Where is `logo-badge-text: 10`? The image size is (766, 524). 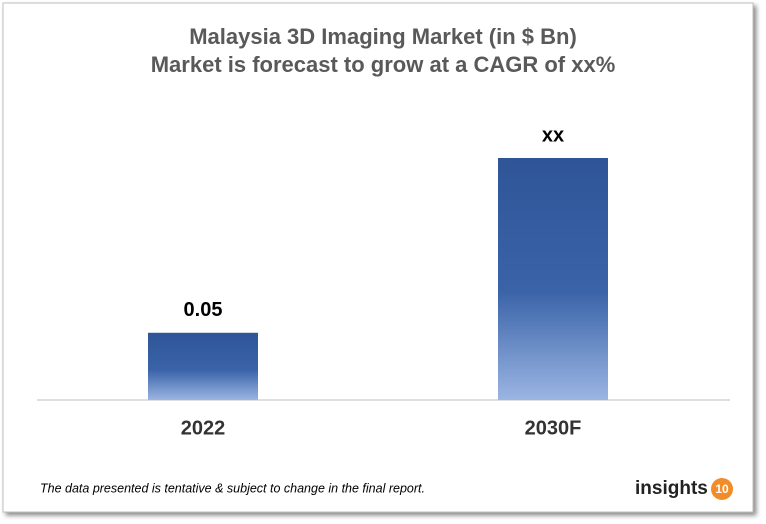 logo-badge-text: 10 is located at coordinates (722, 489).